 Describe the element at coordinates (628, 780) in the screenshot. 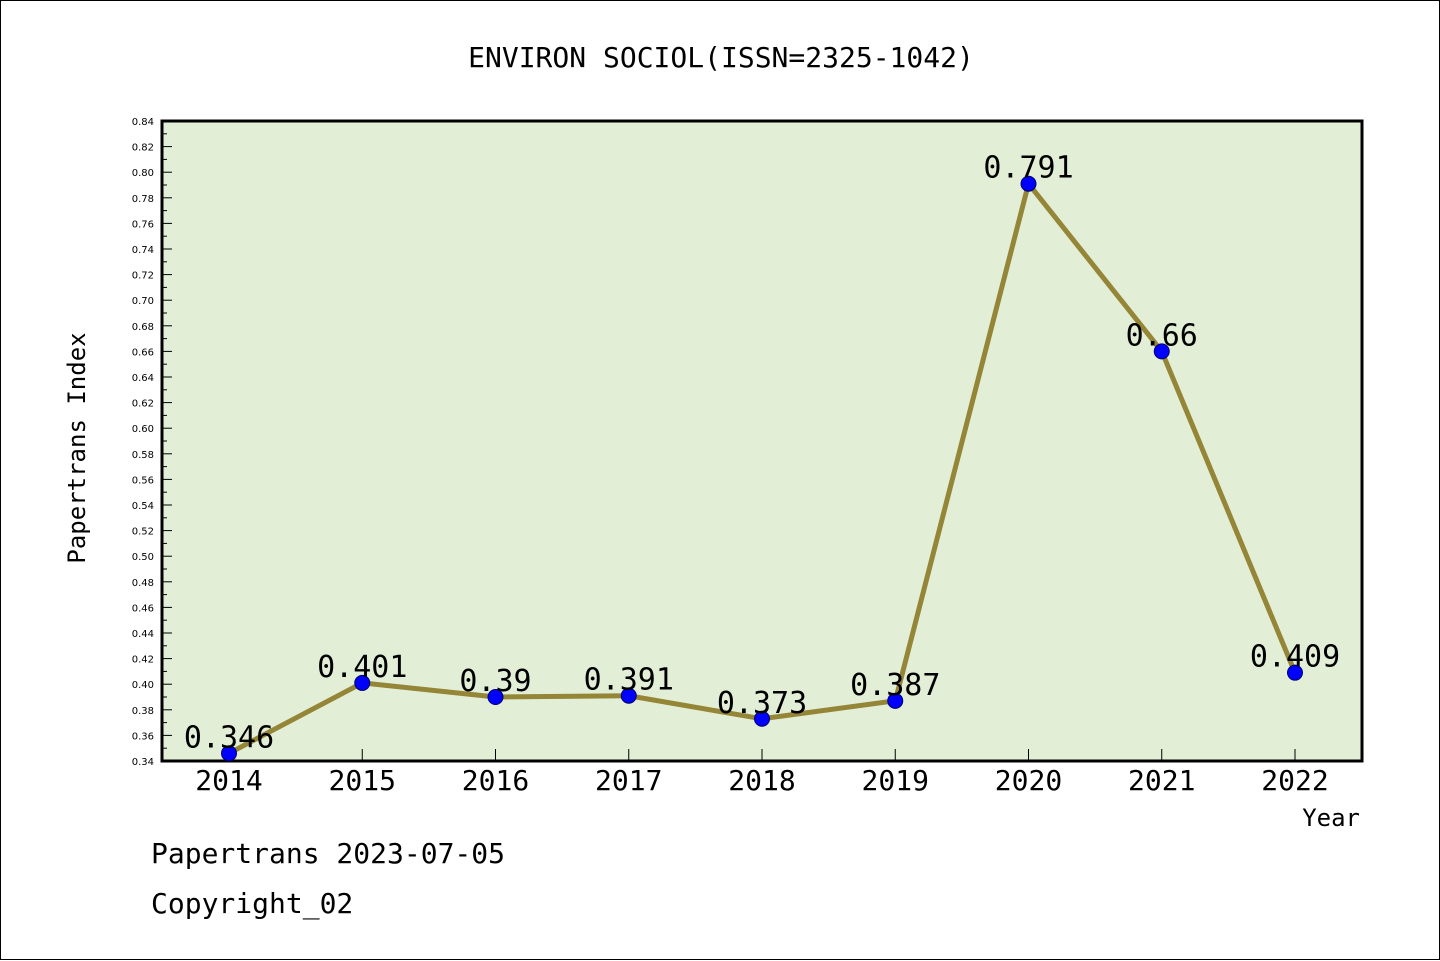

I see `x-tick-label: 2017` at that location.